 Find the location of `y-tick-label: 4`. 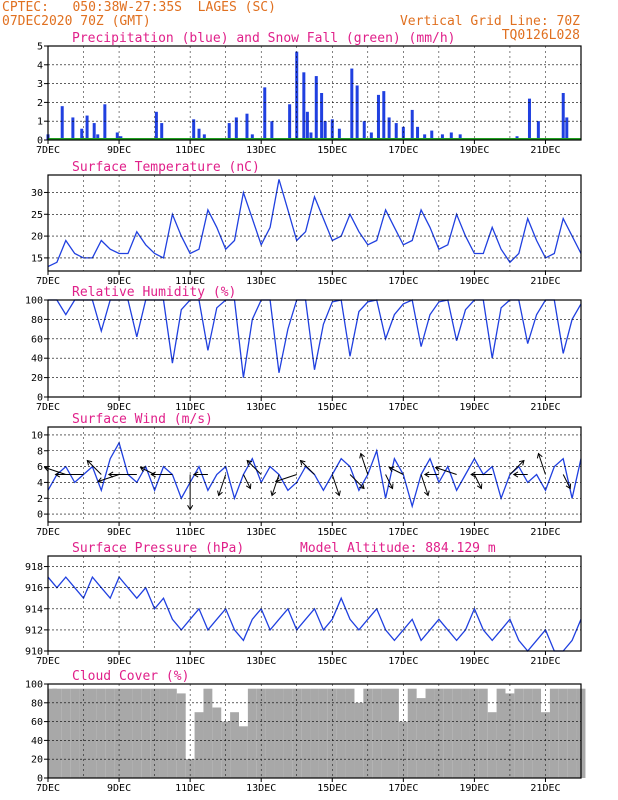

y-tick-label: 4 is located at coordinates (40, 65).